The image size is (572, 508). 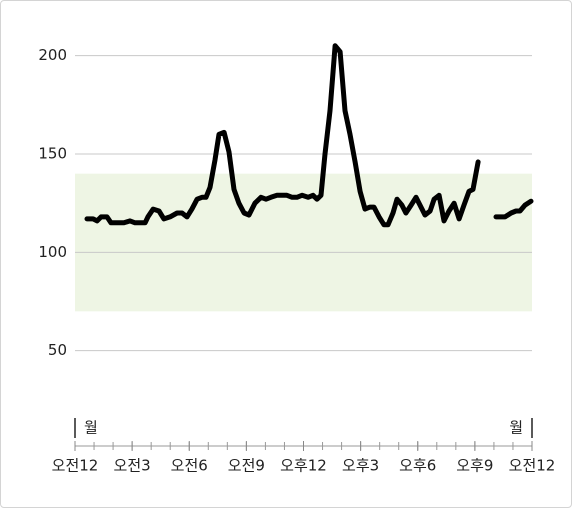 What do you see at coordinates (52, 55) in the screenshot?
I see `y-tick-label: 200` at bounding box center [52, 55].